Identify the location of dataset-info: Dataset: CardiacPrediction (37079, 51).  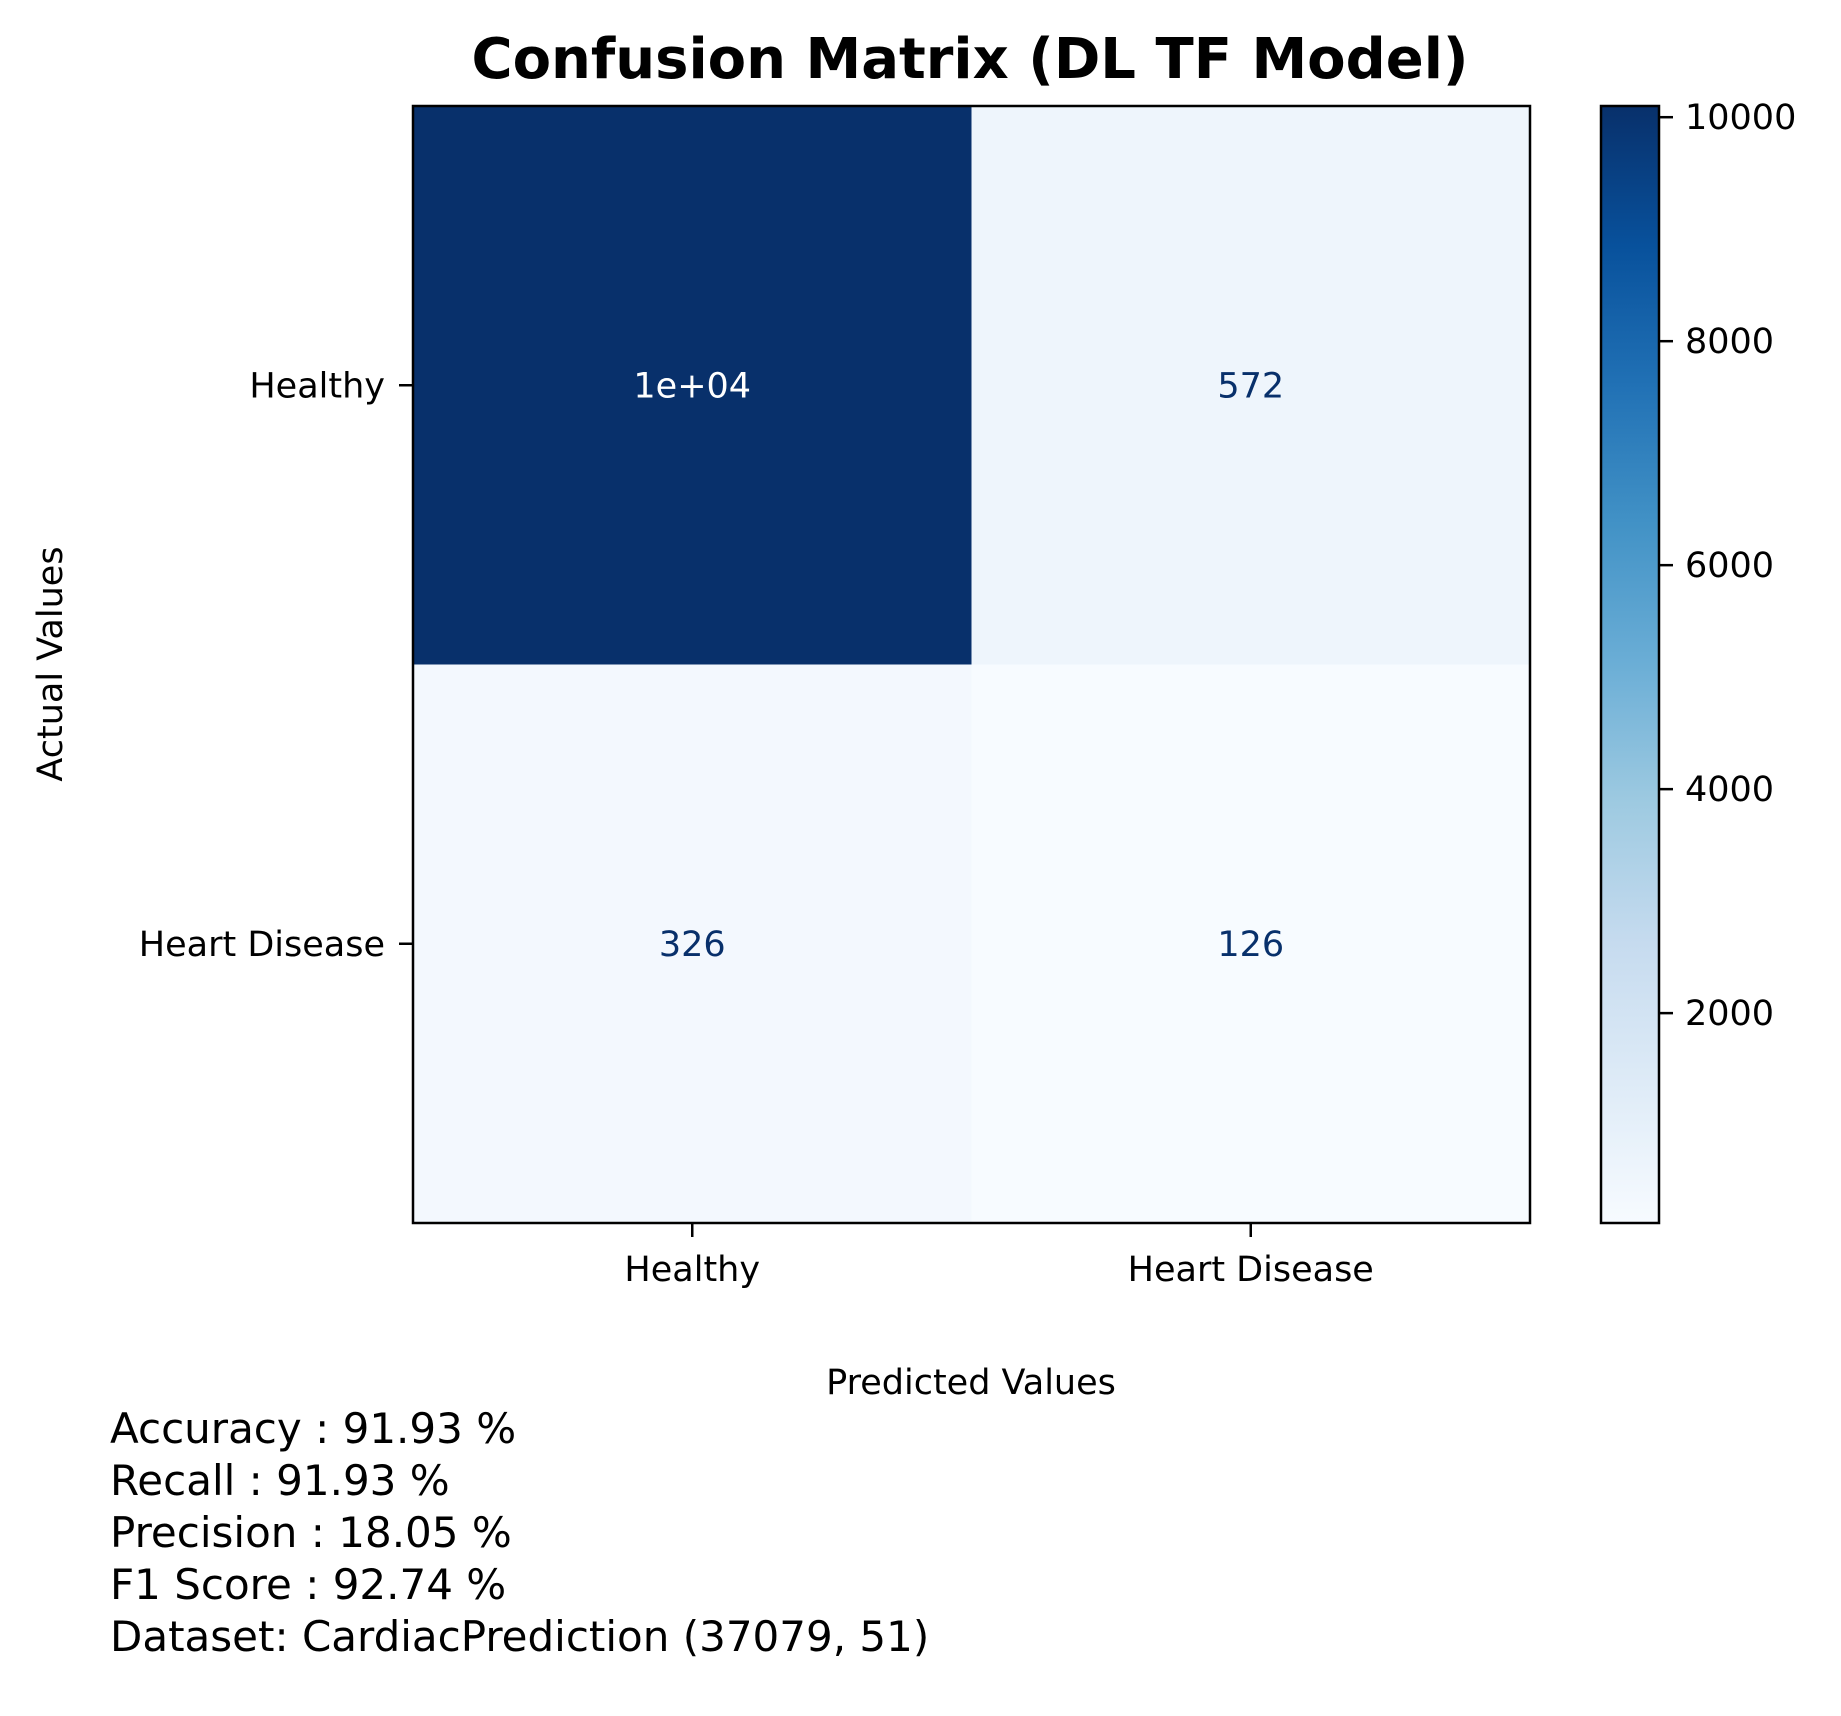
(520, 1636).